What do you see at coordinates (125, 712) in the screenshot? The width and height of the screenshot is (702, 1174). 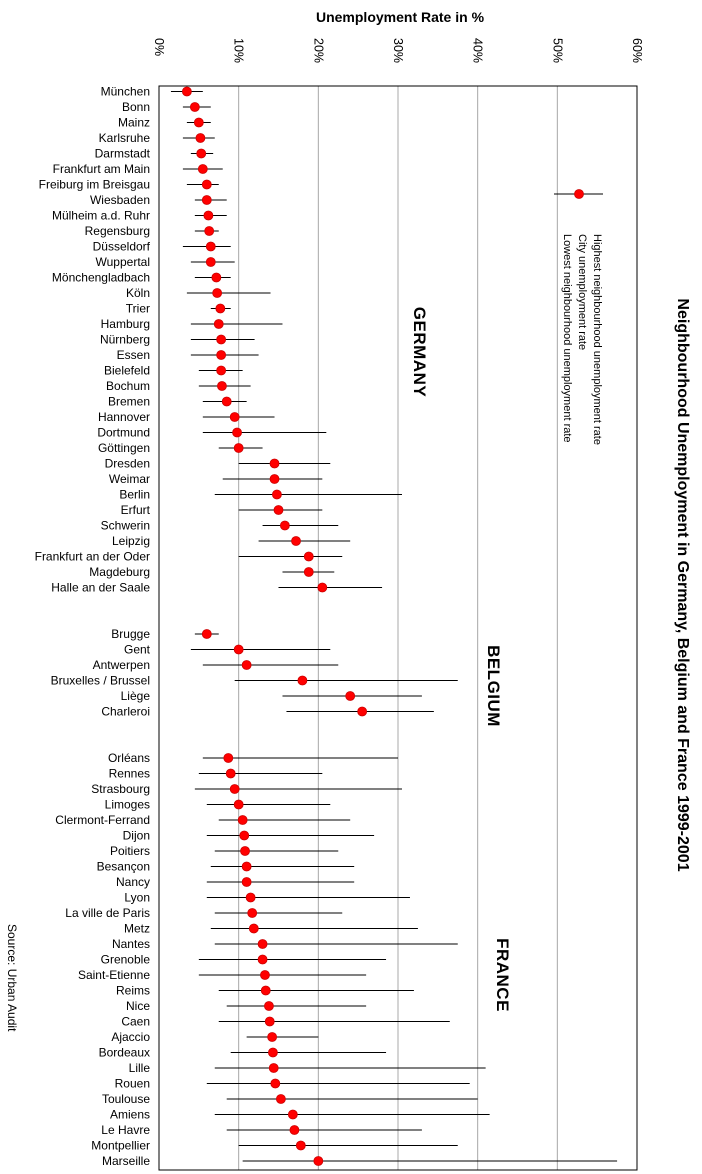 I see `city-label-charleroi: Charleroi` at bounding box center [125, 712].